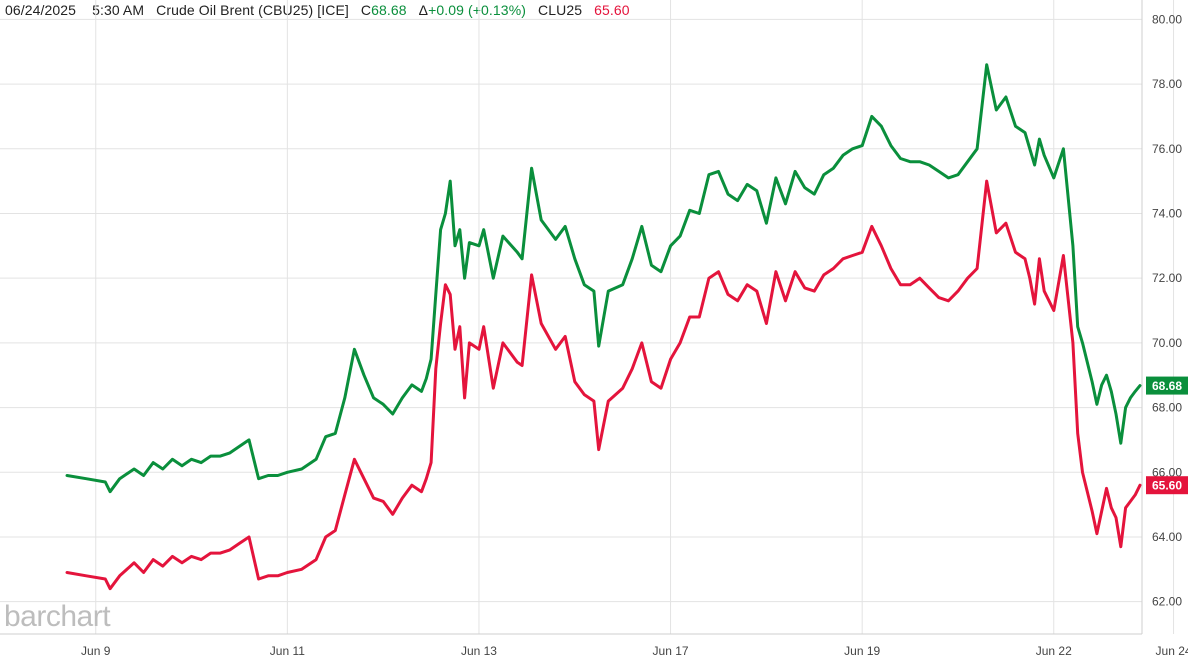  I want to click on barchart-logo: barchart, so click(57, 616).